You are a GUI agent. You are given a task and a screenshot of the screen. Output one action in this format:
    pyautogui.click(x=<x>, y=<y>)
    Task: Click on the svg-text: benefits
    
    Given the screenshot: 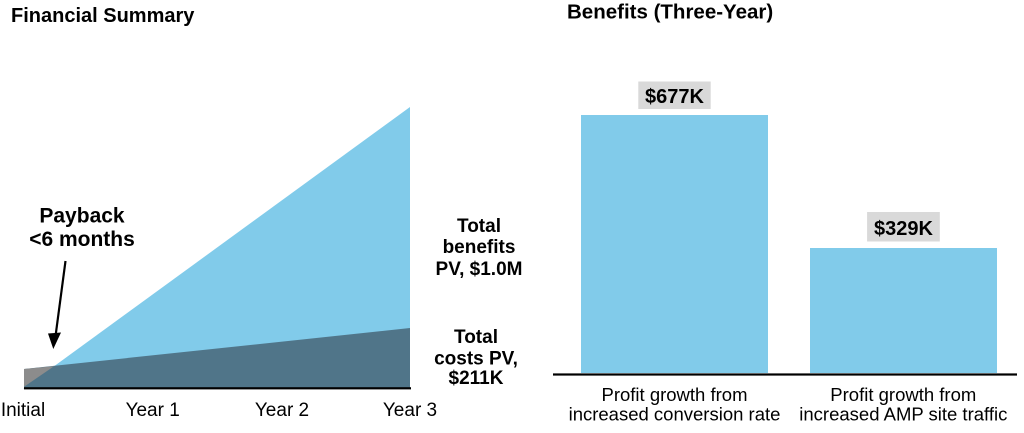 What is the action you would take?
    pyautogui.click(x=479, y=247)
    